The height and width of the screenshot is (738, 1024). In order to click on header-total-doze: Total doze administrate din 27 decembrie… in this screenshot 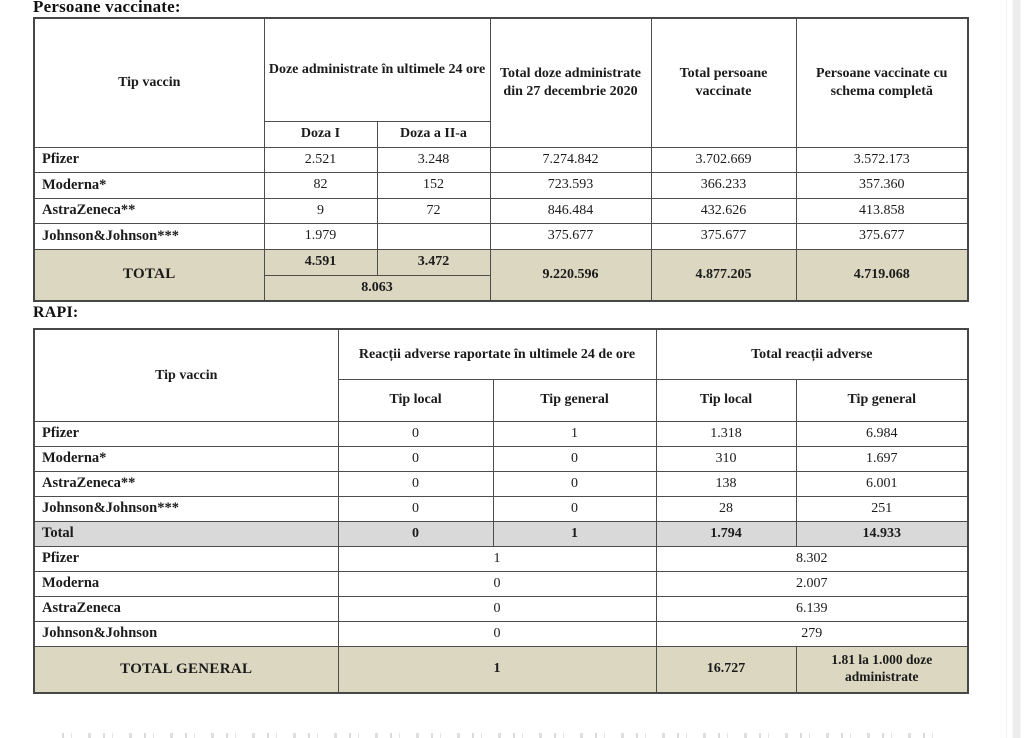, I will do `click(570, 82)`.